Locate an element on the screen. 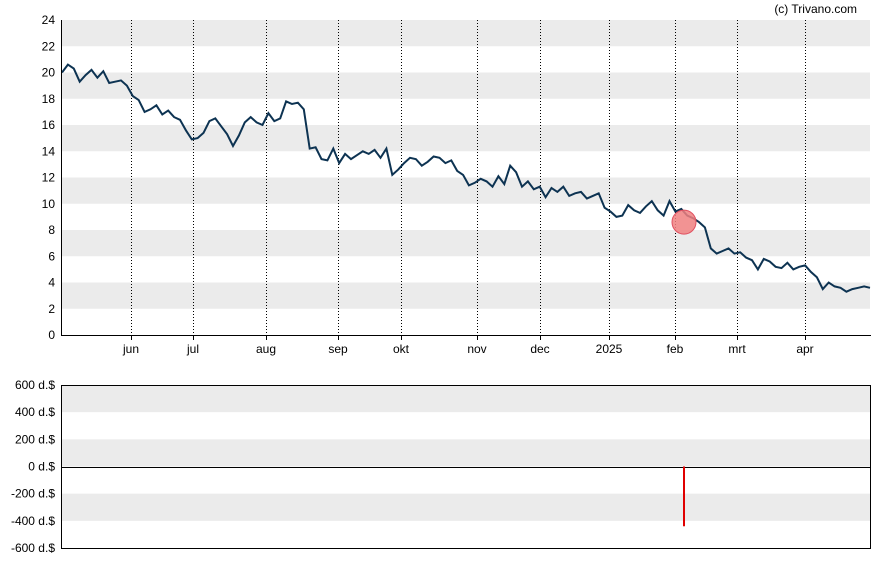 The height and width of the screenshot is (565, 888). price-y-tick-label: 20 is located at coordinates (49, 73).